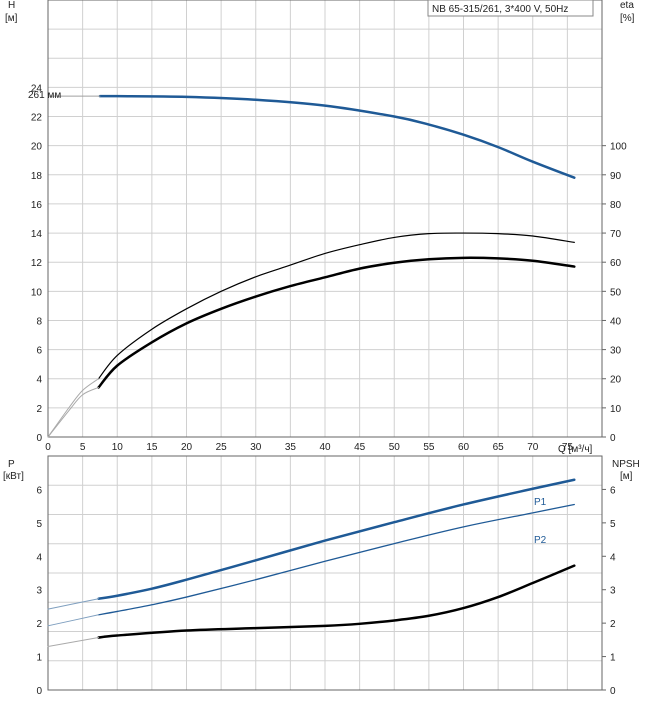 The height and width of the screenshot is (705, 658). Describe the element at coordinates (613, 658) in the screenshot. I see `y-right-tick-label: 1` at that location.